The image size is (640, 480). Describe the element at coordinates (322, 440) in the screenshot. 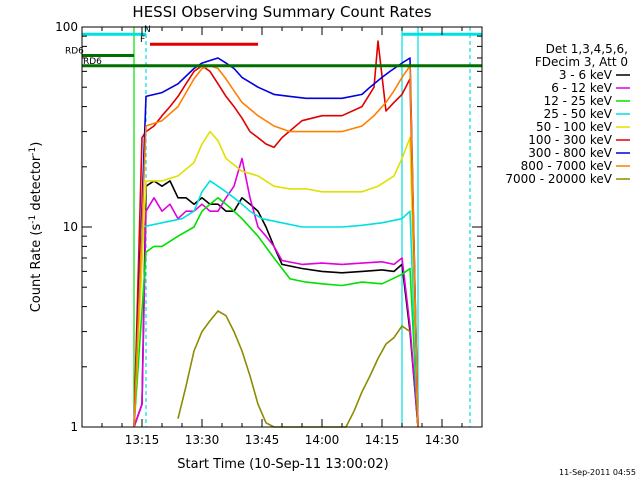

I see `x-tick-label-3: 14:00` at that location.